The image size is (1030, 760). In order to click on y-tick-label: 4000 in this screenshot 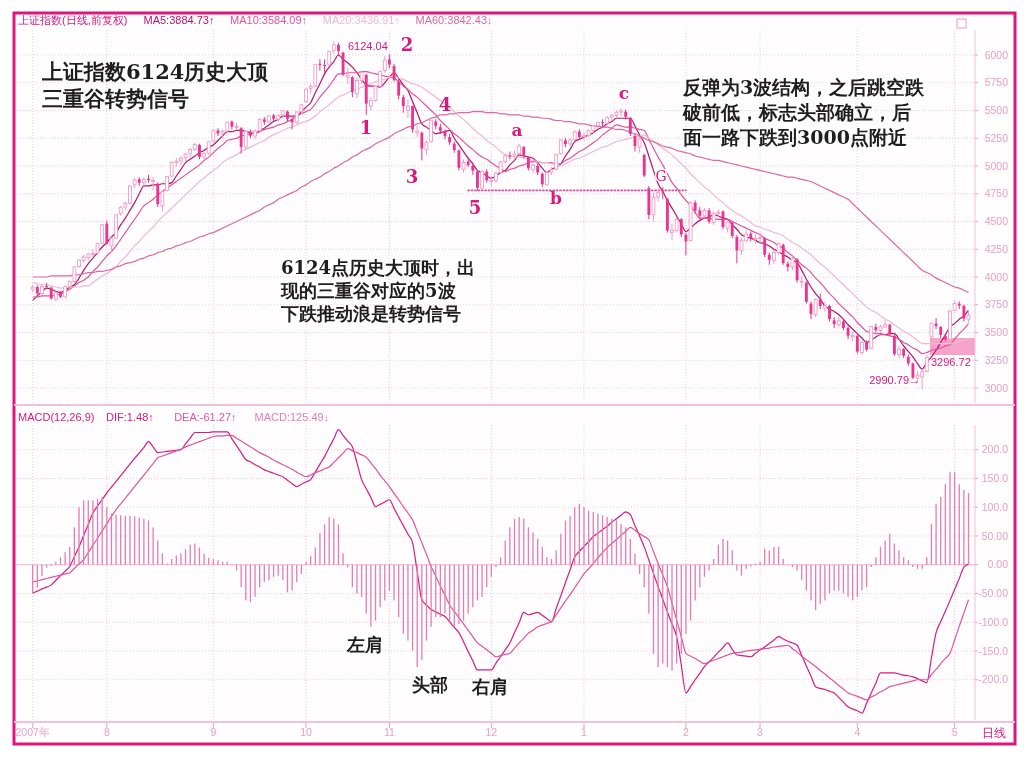, I will do `click(996, 276)`.